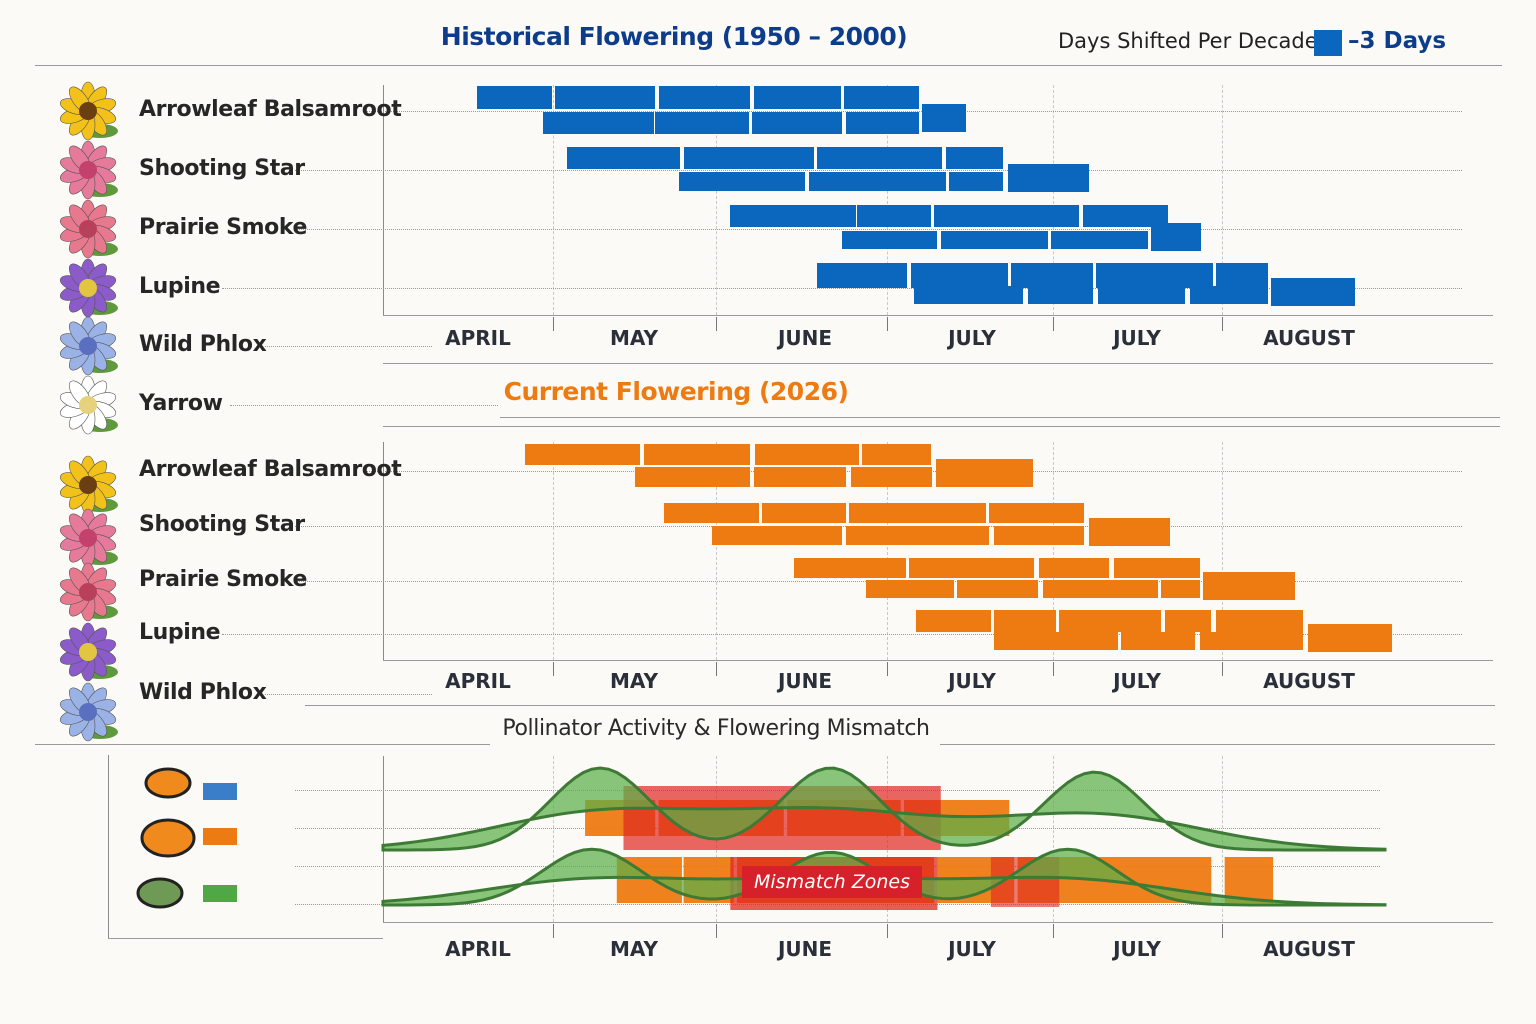 This screenshot has height=1024, width=1536. Describe the element at coordinates (88, 288) in the screenshot. I see `lupine-icon` at that location.